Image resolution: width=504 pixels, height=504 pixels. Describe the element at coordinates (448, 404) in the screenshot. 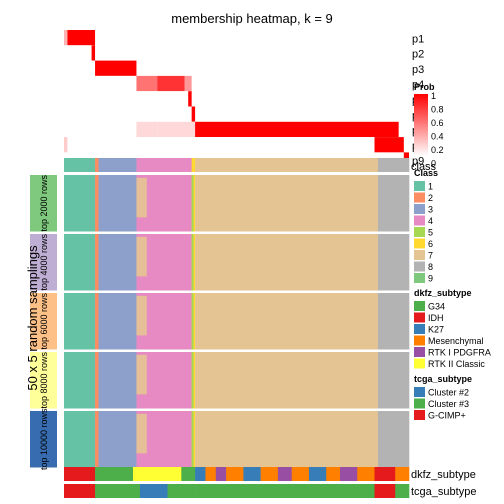

I see `tcga-legend-label: Cluster #3` at that location.